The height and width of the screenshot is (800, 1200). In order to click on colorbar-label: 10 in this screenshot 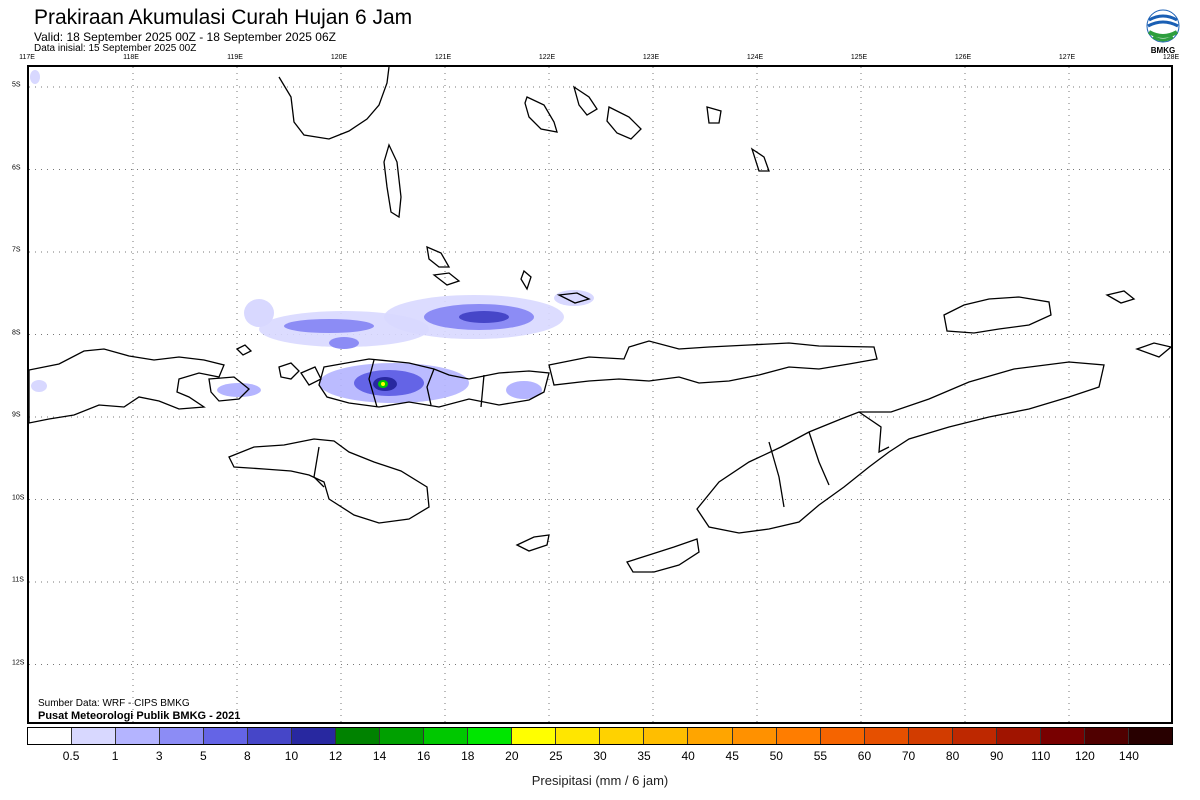, I will do `click(291, 756)`.